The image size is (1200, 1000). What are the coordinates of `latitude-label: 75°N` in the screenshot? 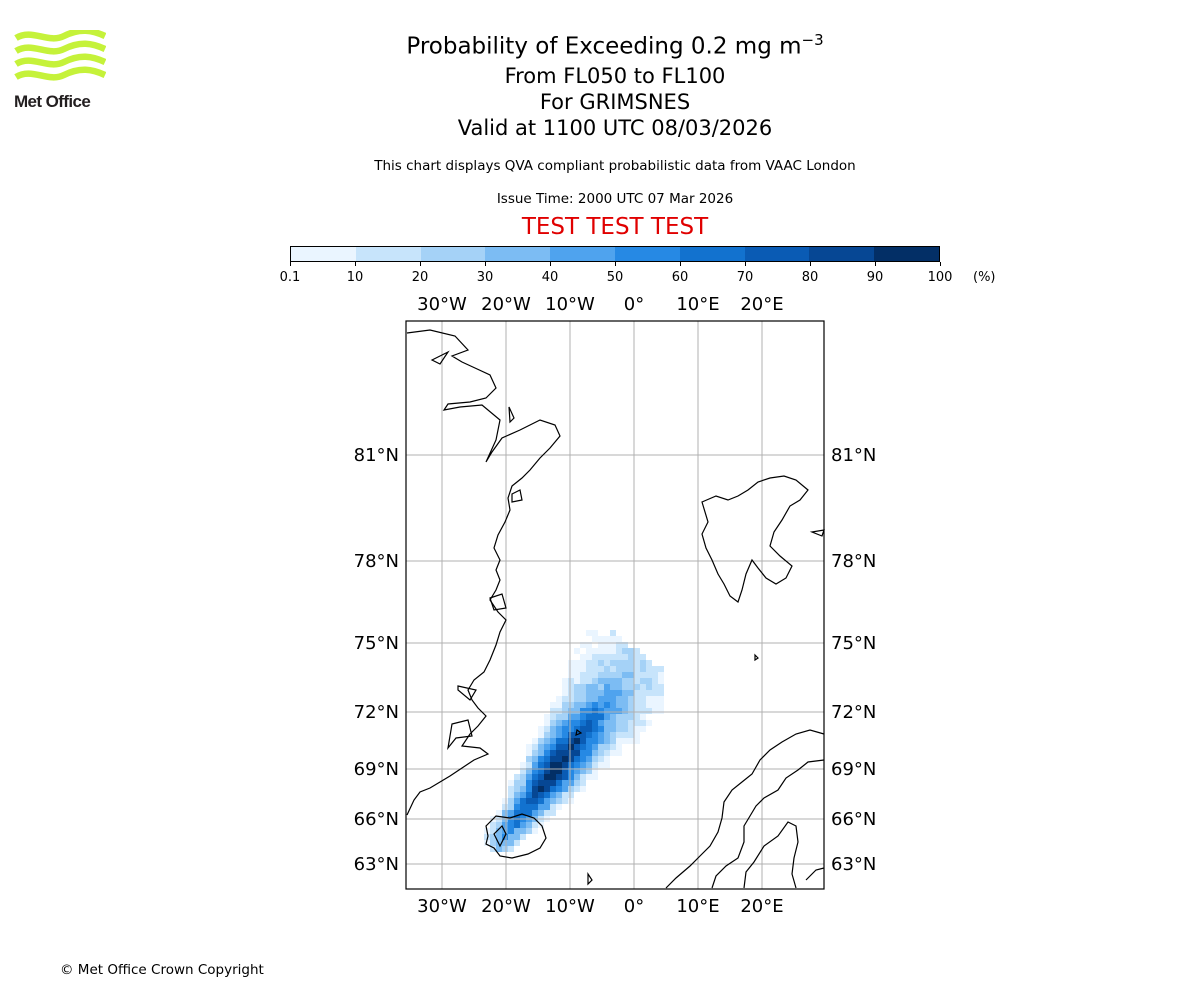 It's located at (376, 643).